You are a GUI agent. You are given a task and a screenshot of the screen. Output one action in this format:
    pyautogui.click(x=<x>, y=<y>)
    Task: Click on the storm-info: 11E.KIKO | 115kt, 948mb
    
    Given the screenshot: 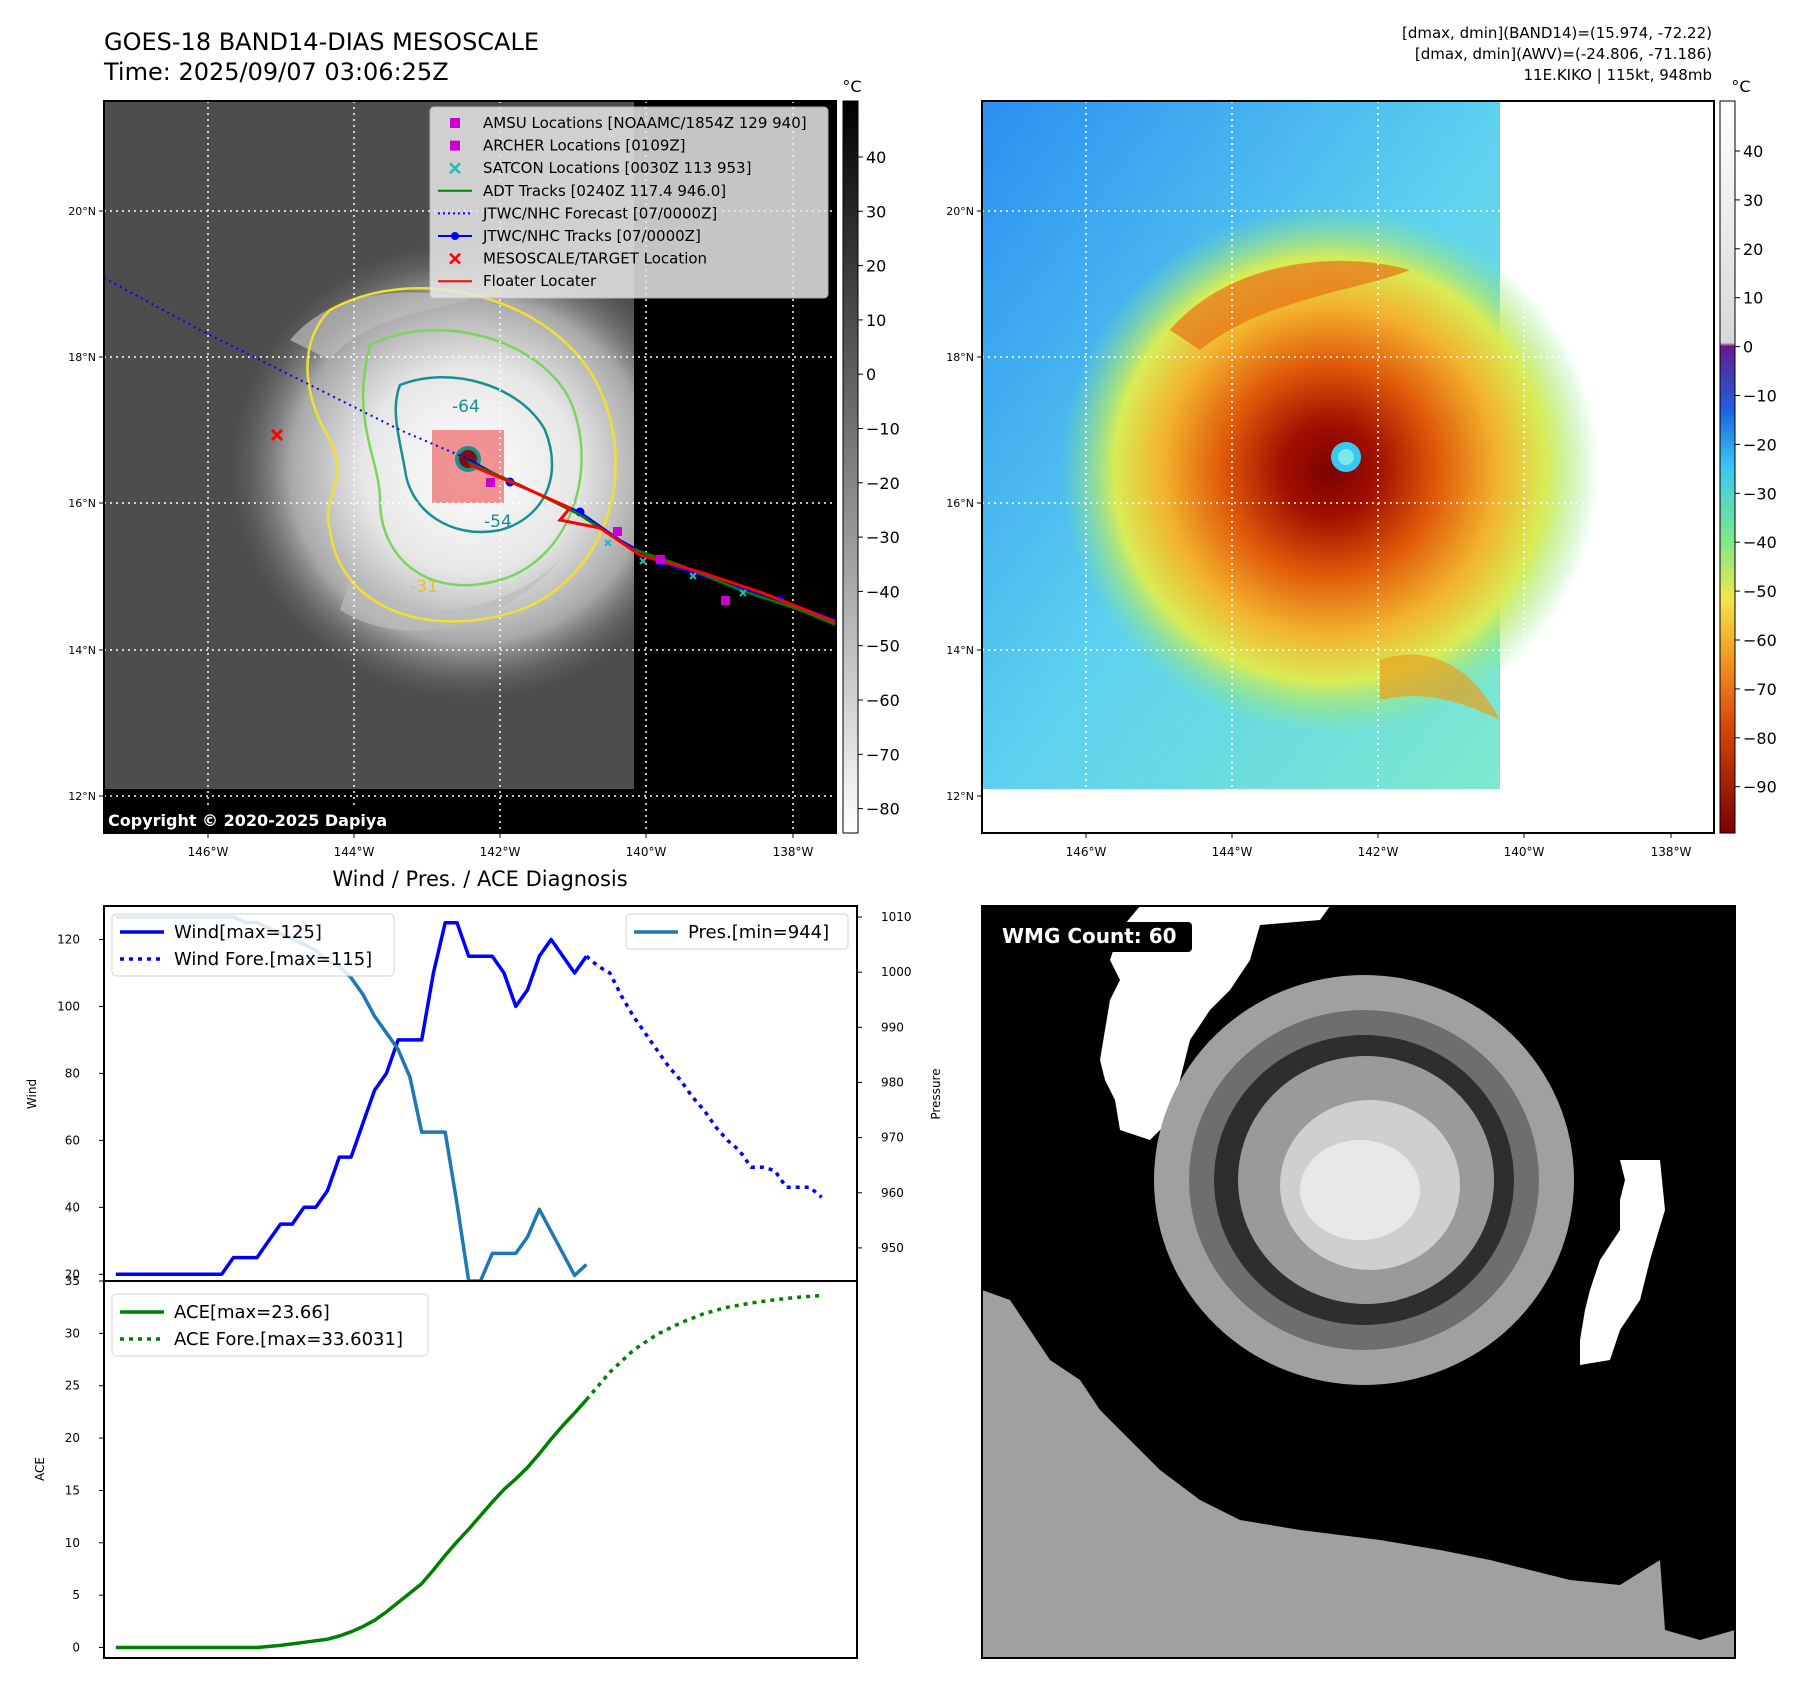 What is the action you would take?
    pyautogui.click(x=1617, y=75)
    